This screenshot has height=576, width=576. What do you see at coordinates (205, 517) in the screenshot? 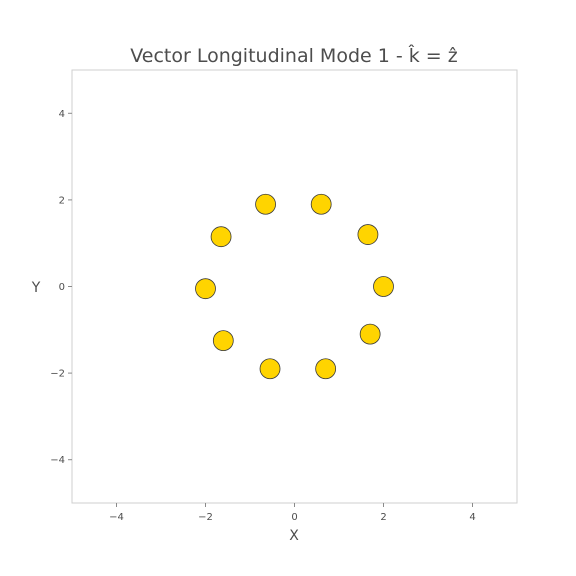
I see `x-tick-label: −2` at bounding box center [205, 517].